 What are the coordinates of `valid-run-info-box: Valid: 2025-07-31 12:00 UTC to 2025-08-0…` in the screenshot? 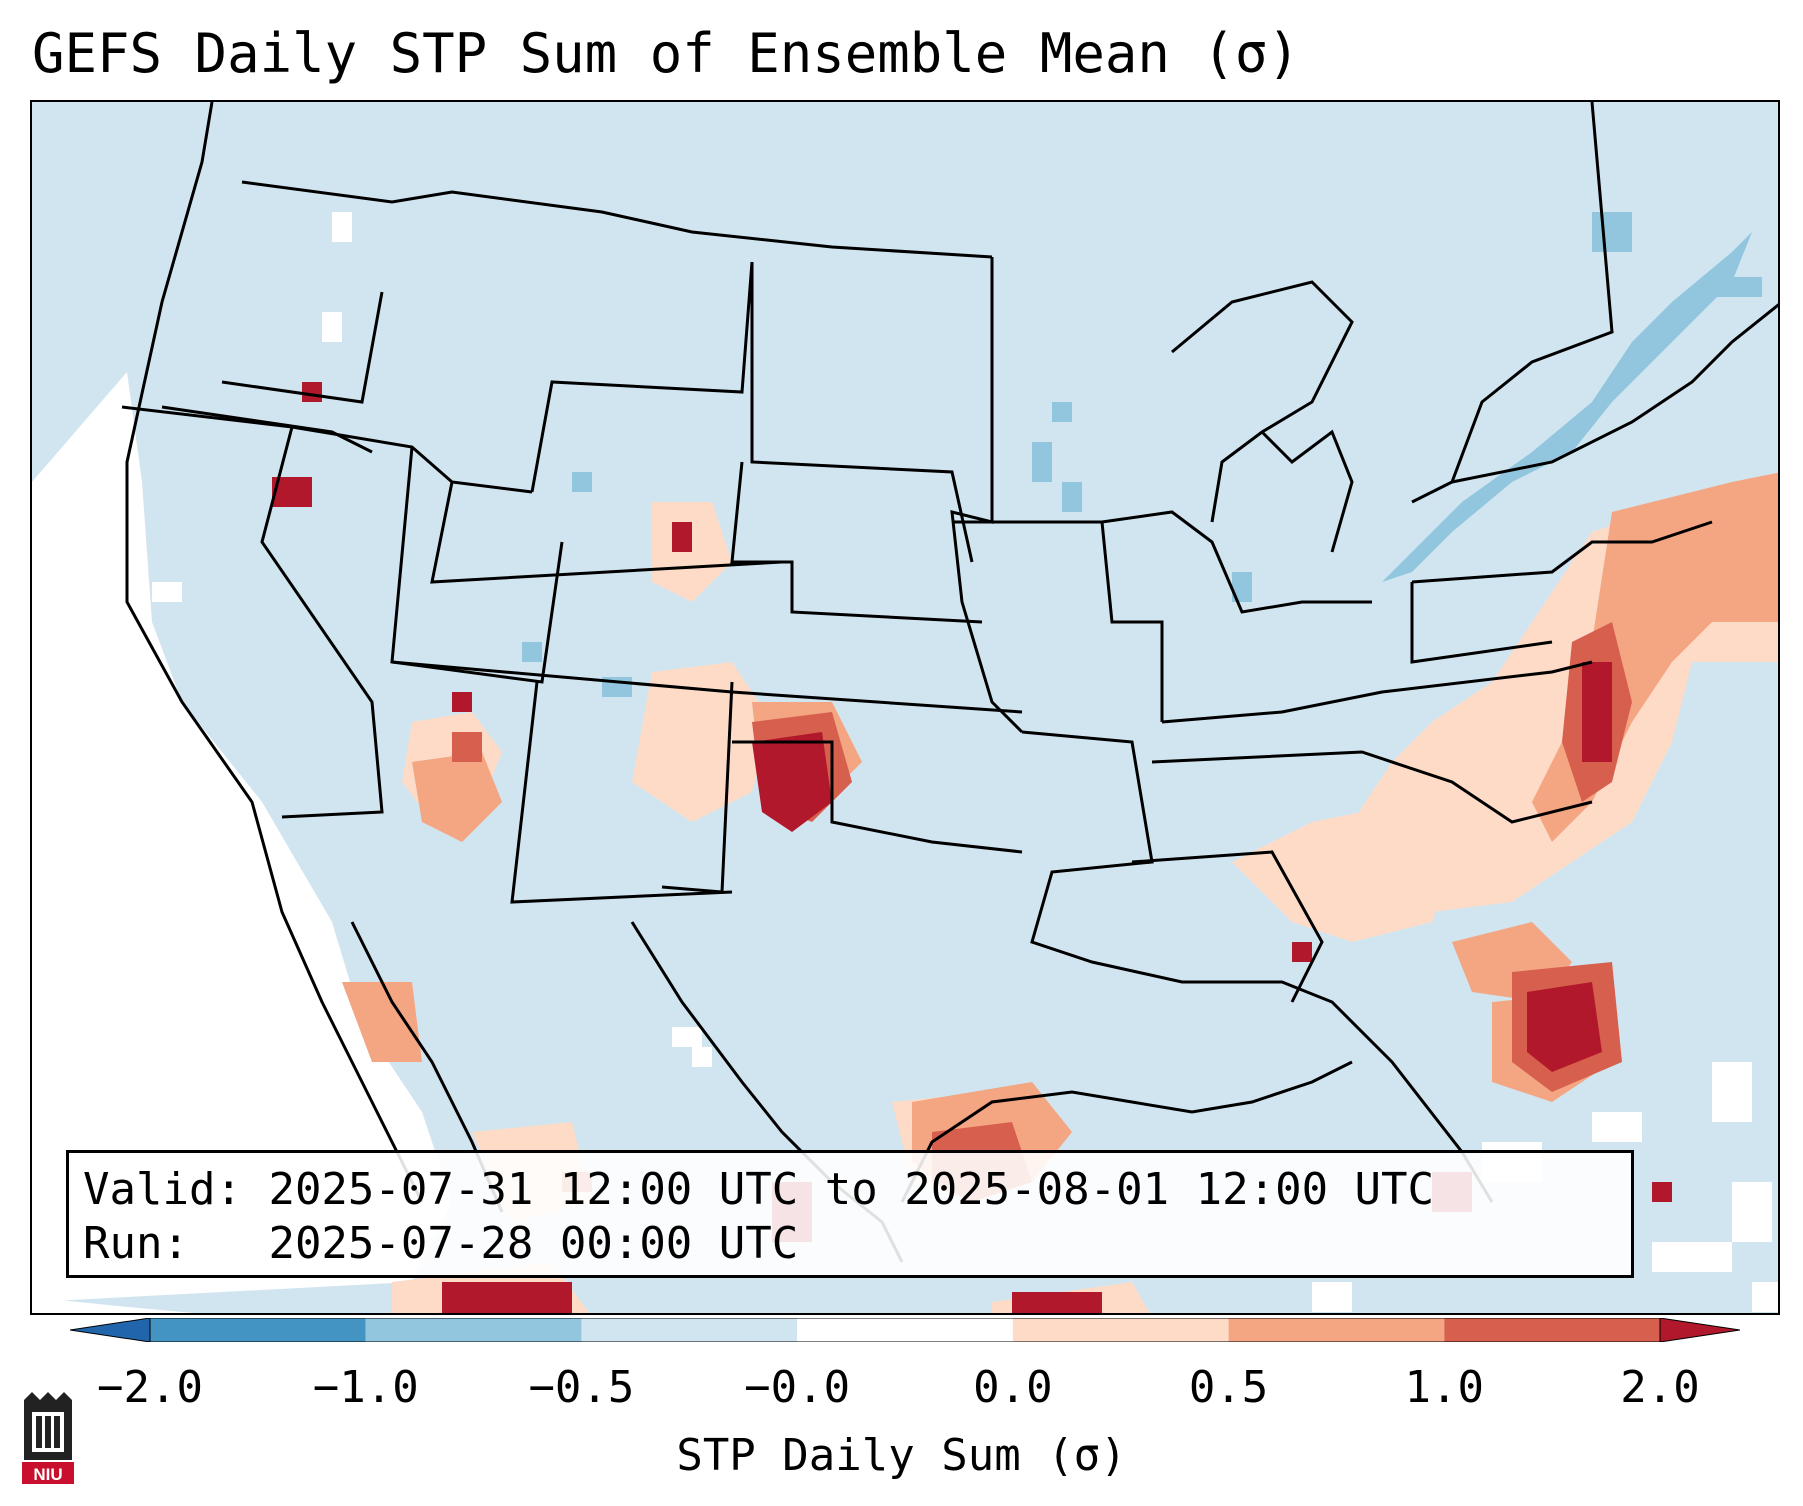 It's located at (850, 1214).